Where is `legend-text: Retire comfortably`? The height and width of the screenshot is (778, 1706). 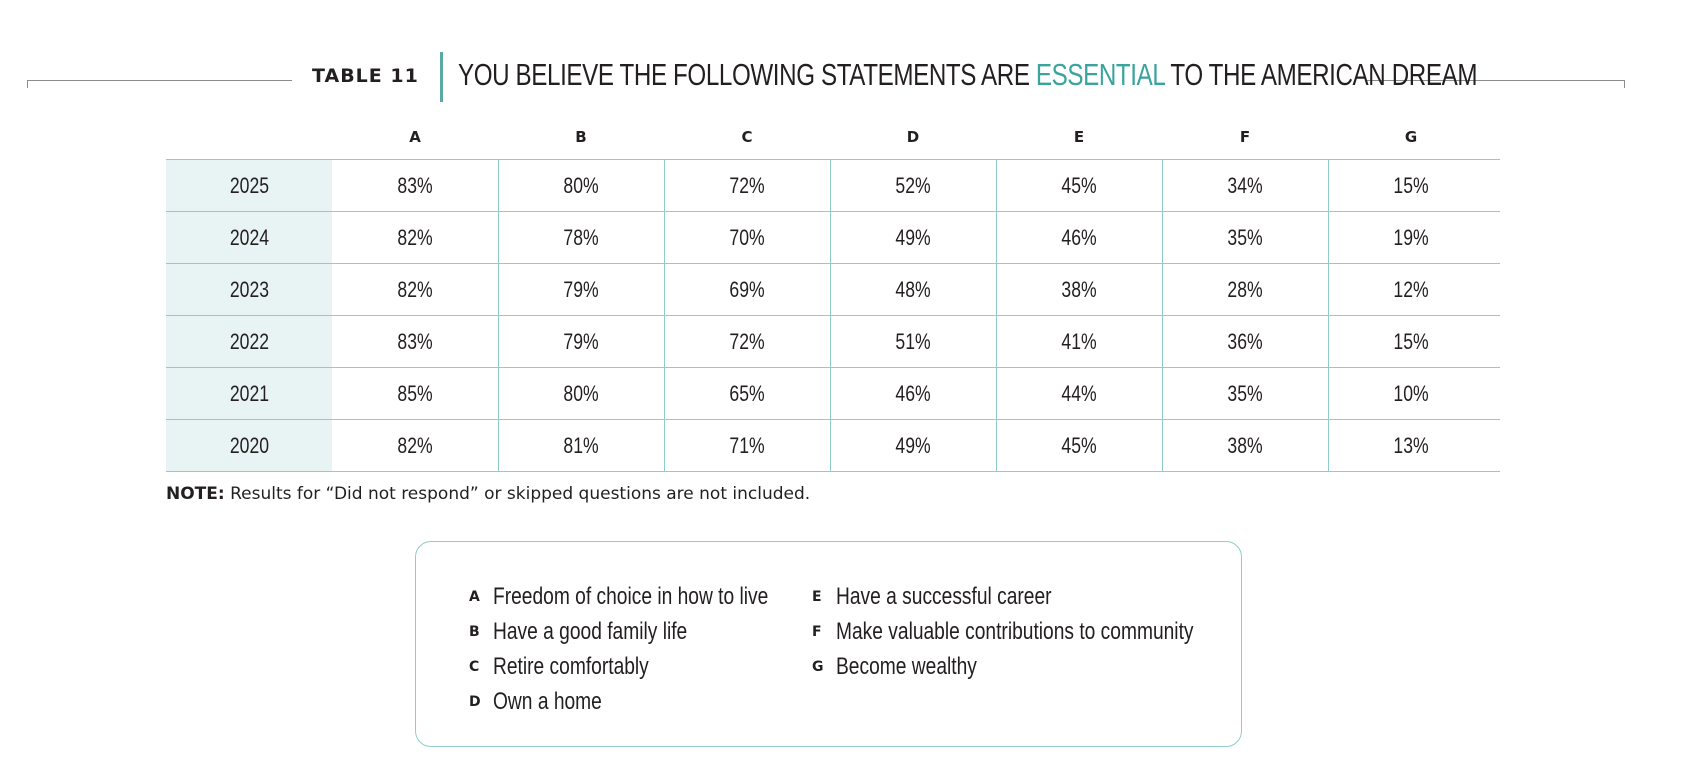
legend-text: Retire comfortably is located at coordinates (571, 666).